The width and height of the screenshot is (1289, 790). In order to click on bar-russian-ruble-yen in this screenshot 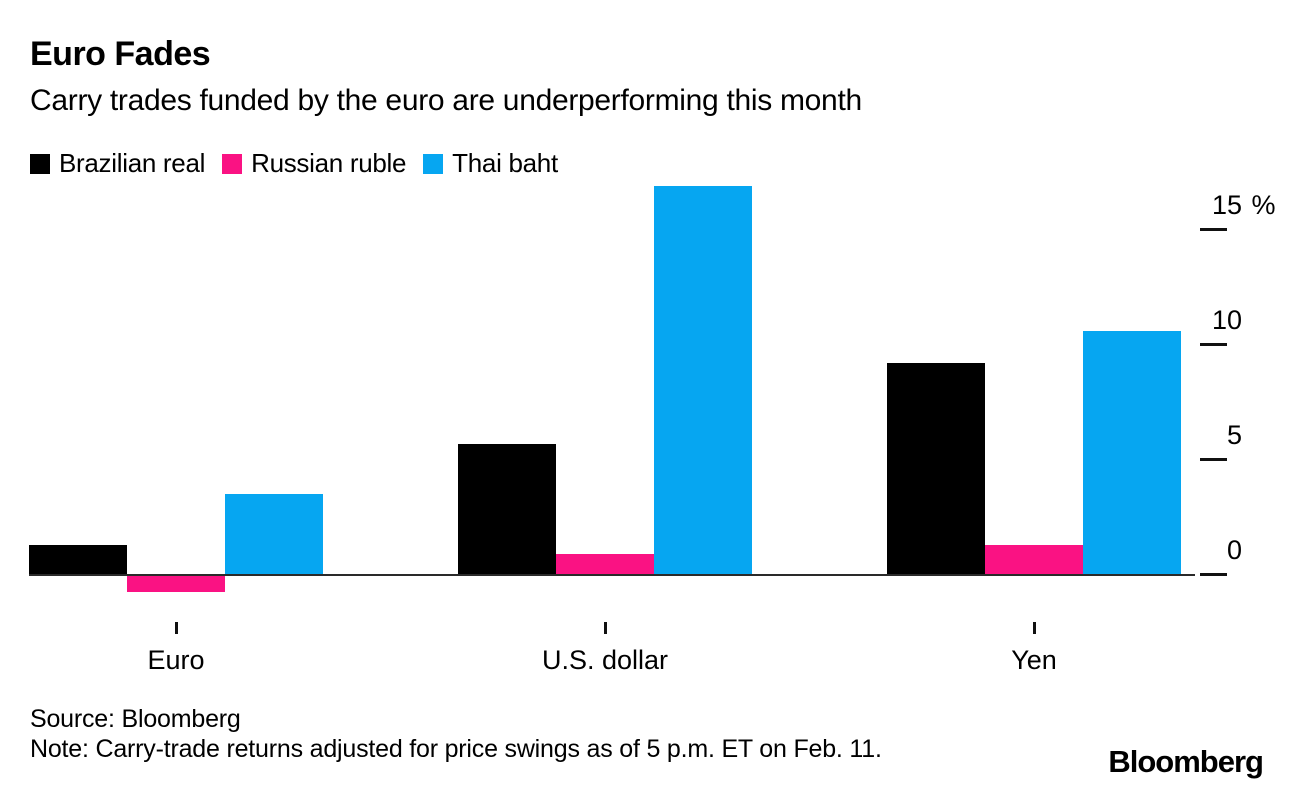, I will do `click(1034, 560)`.